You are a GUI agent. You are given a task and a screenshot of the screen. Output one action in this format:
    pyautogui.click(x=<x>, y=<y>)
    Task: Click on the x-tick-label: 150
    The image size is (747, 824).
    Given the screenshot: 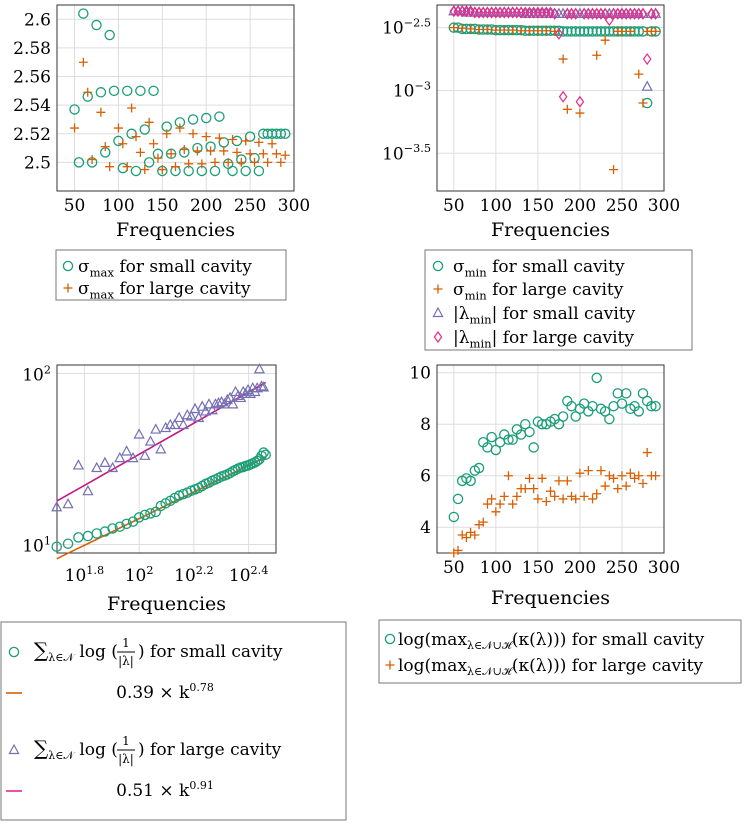 What is the action you would take?
    pyautogui.click(x=162, y=206)
    